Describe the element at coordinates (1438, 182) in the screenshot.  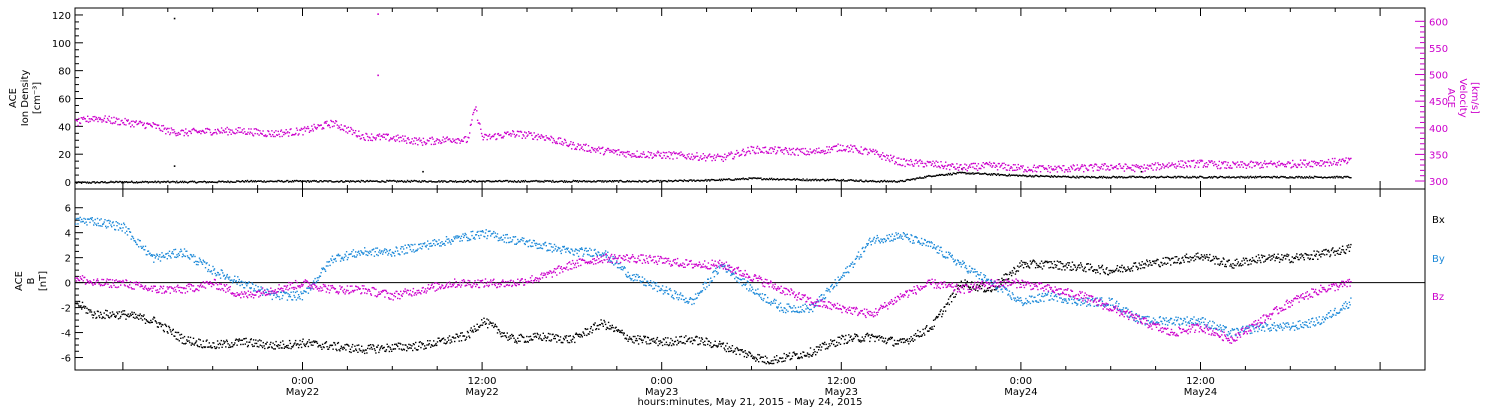
I see `velocity-tick-label: 300` at that location.